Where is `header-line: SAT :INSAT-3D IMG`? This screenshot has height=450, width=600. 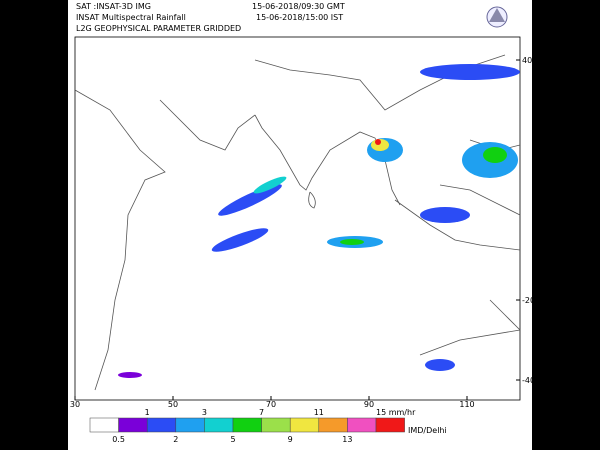 header-line: SAT :INSAT-3D IMG is located at coordinates (113, 6).